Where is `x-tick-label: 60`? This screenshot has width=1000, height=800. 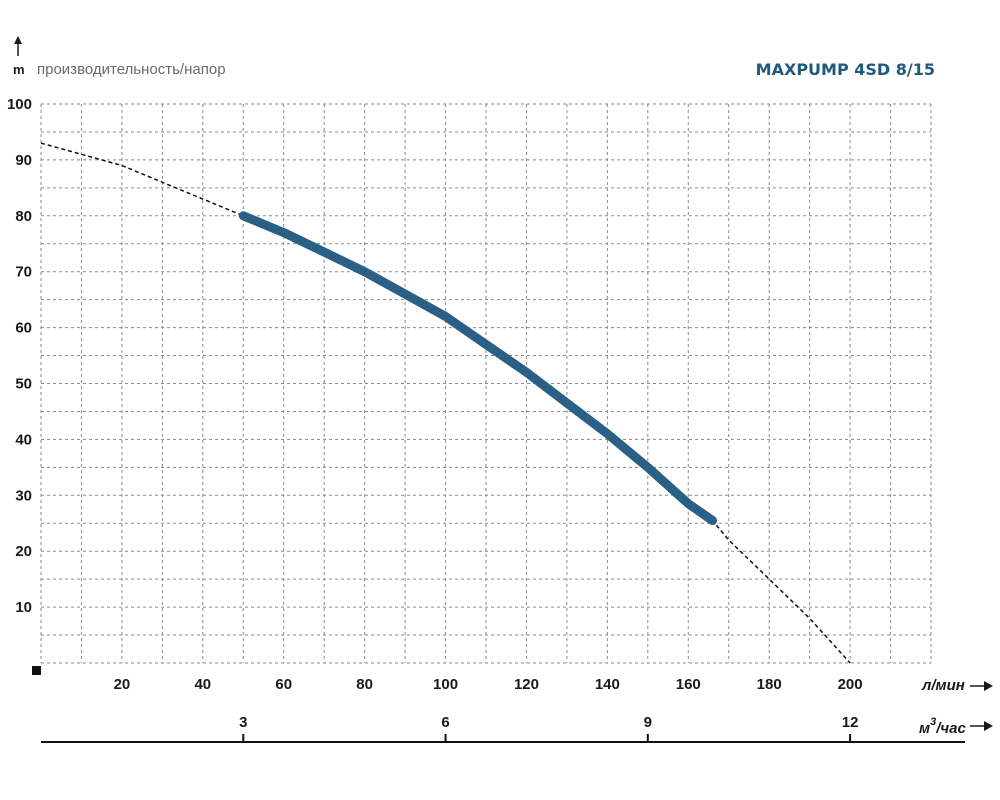 x-tick-label: 60 is located at coordinates (283, 684).